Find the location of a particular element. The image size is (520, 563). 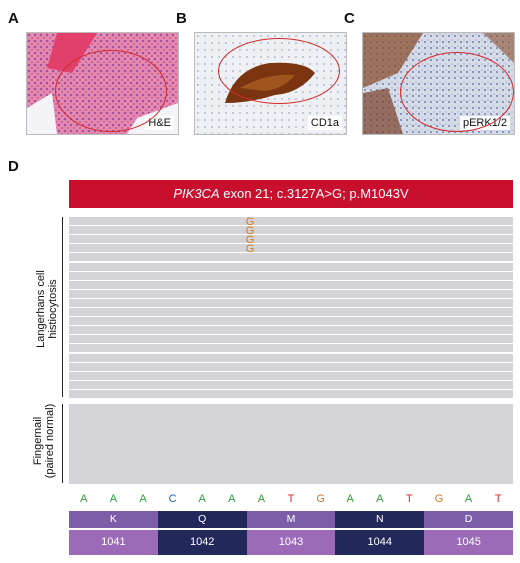

gene-name: PIK3CA is located at coordinates (196, 193).